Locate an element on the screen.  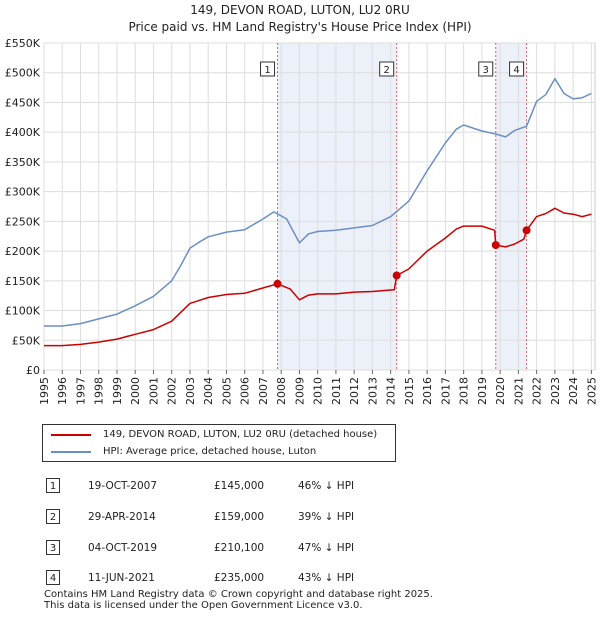
x-tick-label: 2011 is located at coordinates (336, 391).